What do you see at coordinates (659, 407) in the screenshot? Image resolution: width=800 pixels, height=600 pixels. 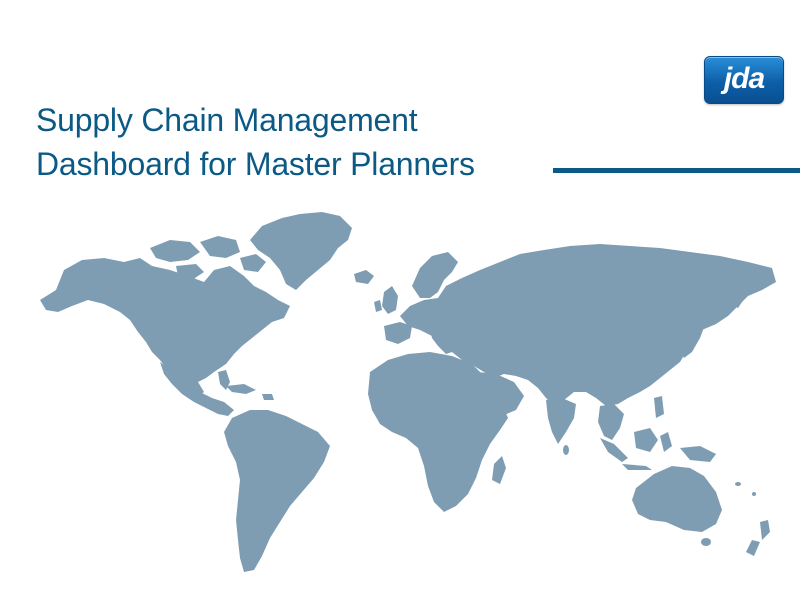 I see `philippines` at bounding box center [659, 407].